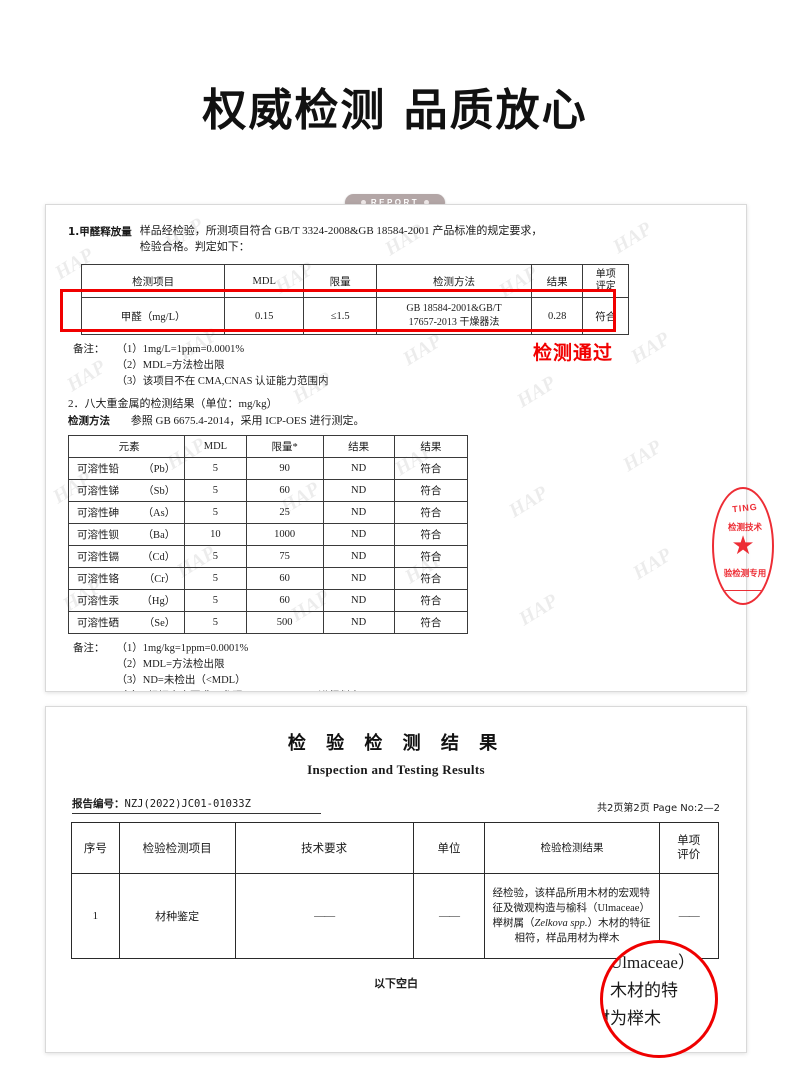  Describe the element at coordinates (284, 468) in the screenshot. I see `cell-limit: 90` at that location.